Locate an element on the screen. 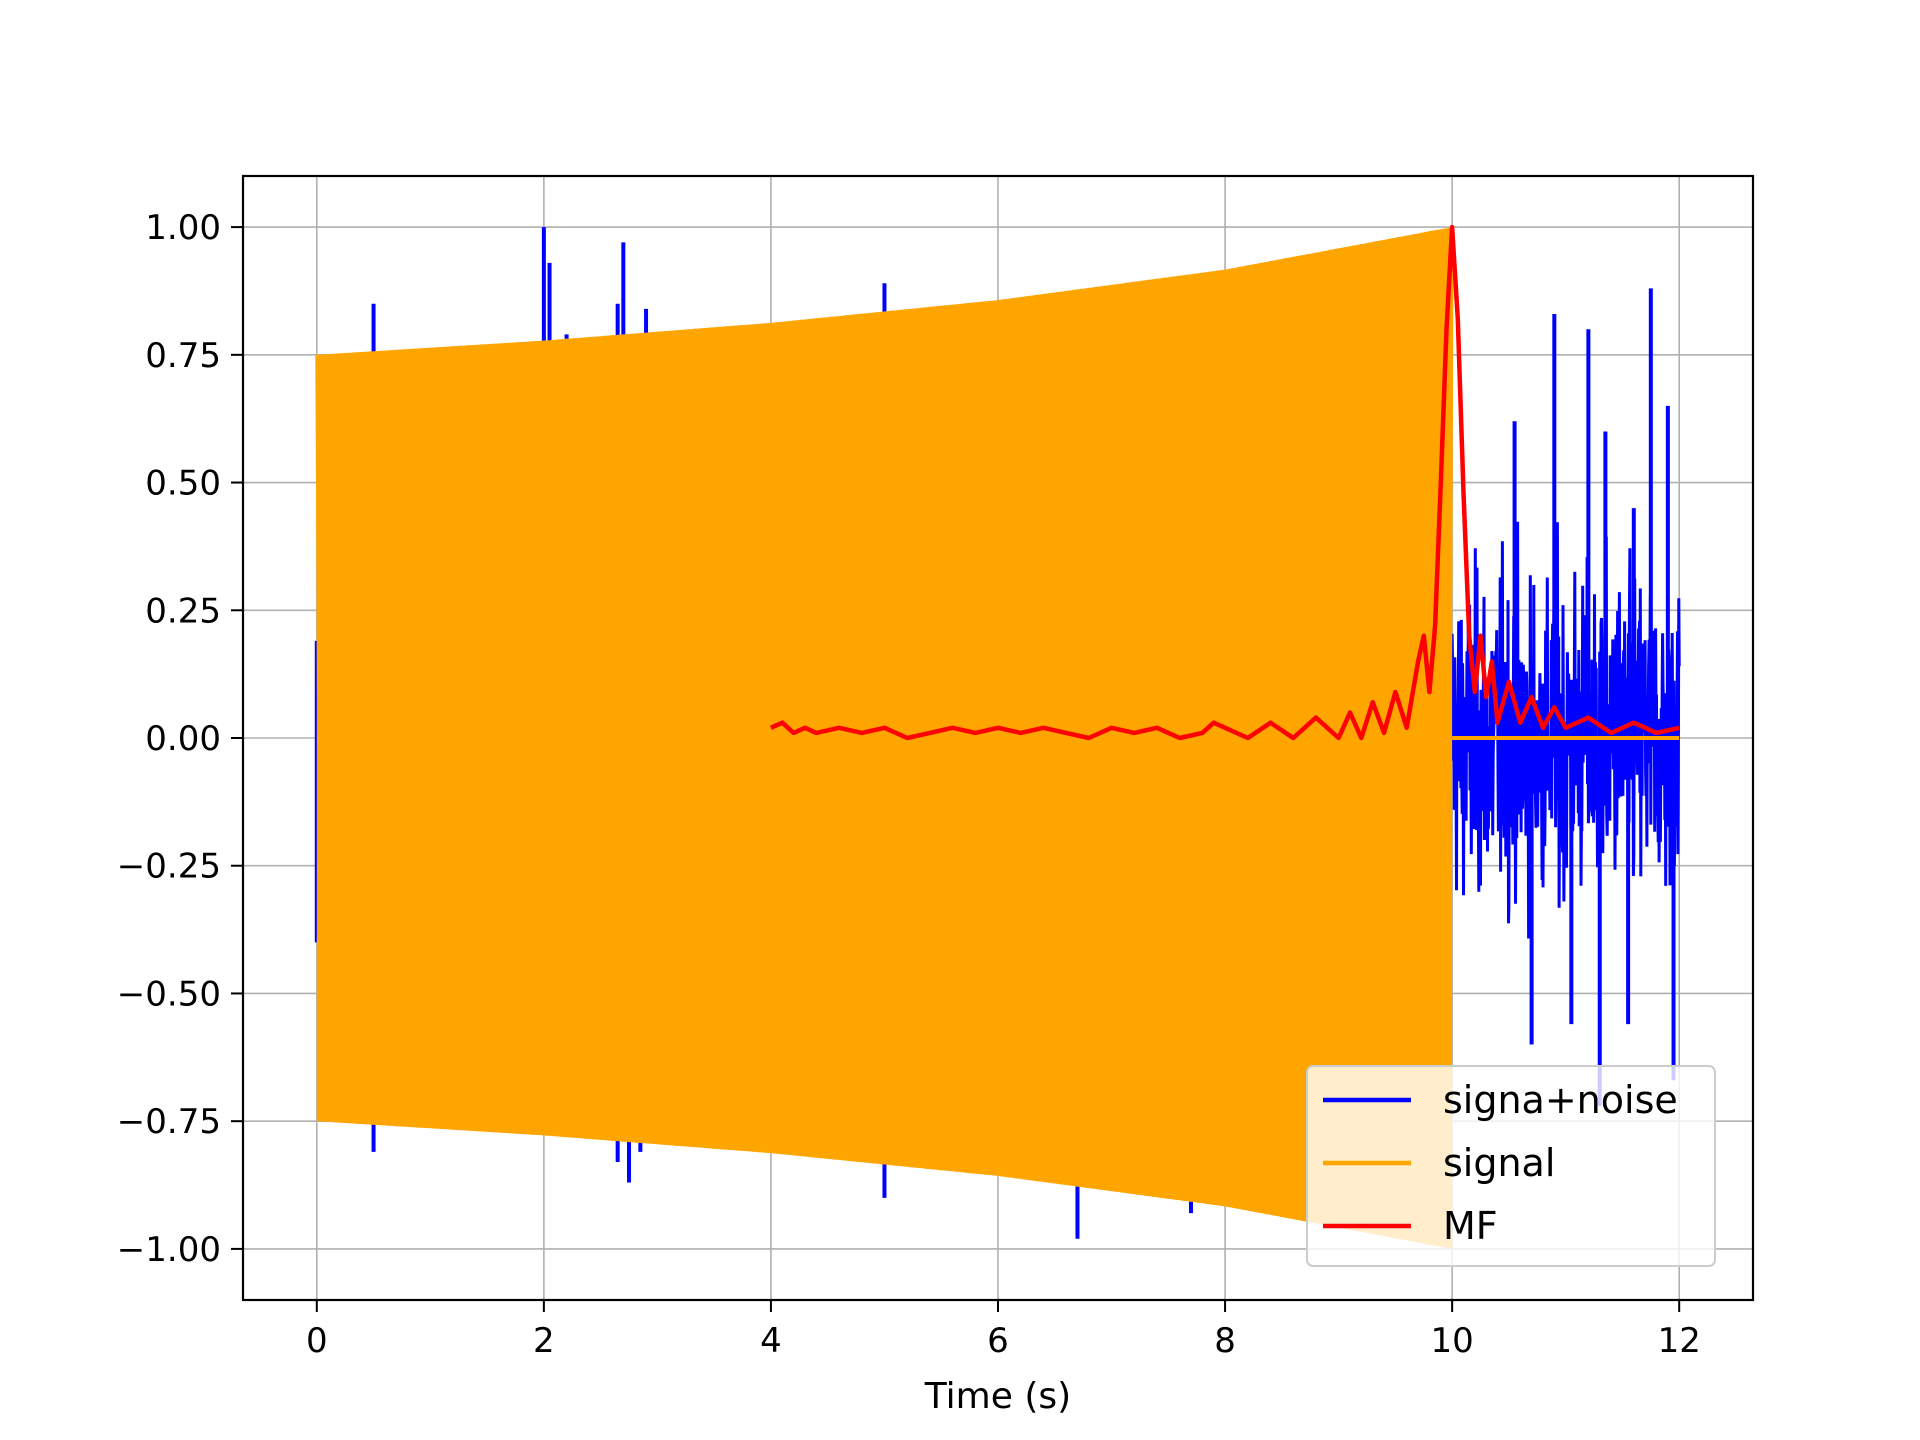 The height and width of the screenshot is (1440, 1920). y-tick-label: 0.00 is located at coordinates (183, 739).